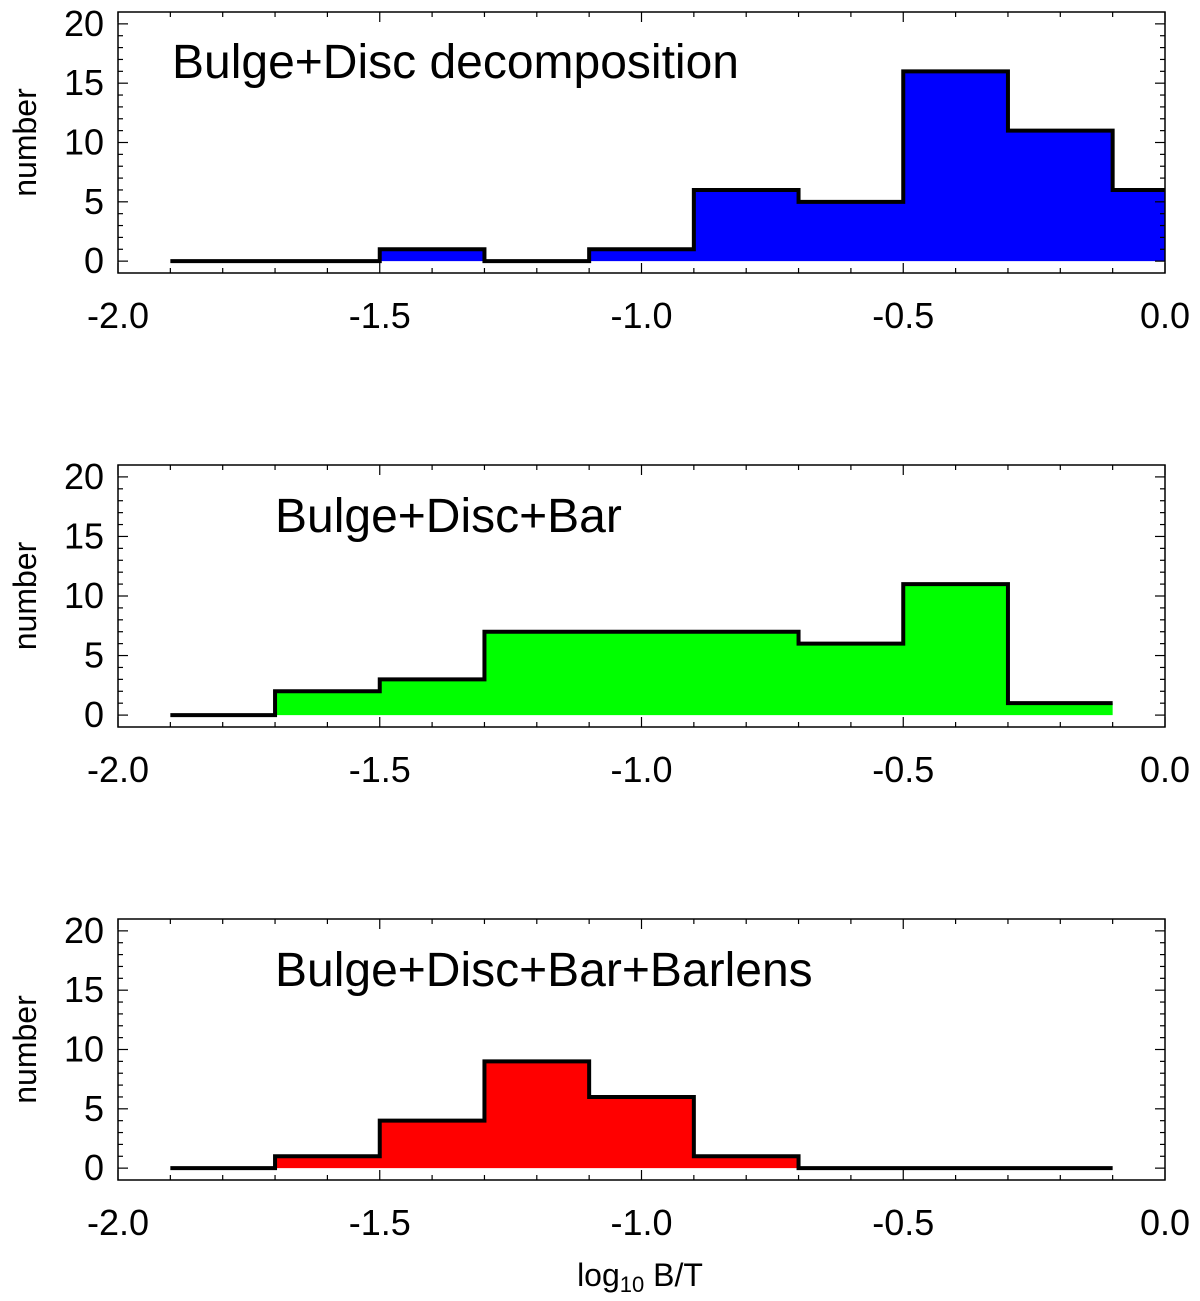 Image resolution: width=1200 pixels, height=1301 pixels. Describe the element at coordinates (632, 1284) in the screenshot. I see `x-axis-label-subscript: 10` at that location.